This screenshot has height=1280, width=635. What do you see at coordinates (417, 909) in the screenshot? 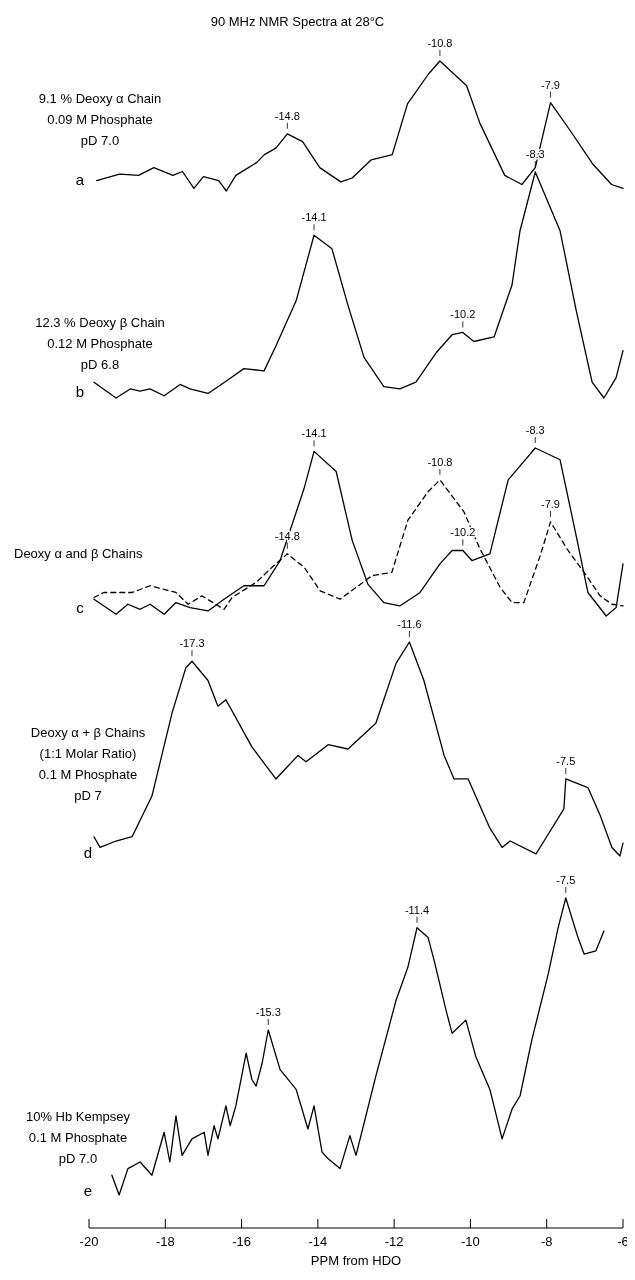
I see `annotation: -11.4` at bounding box center [417, 909].